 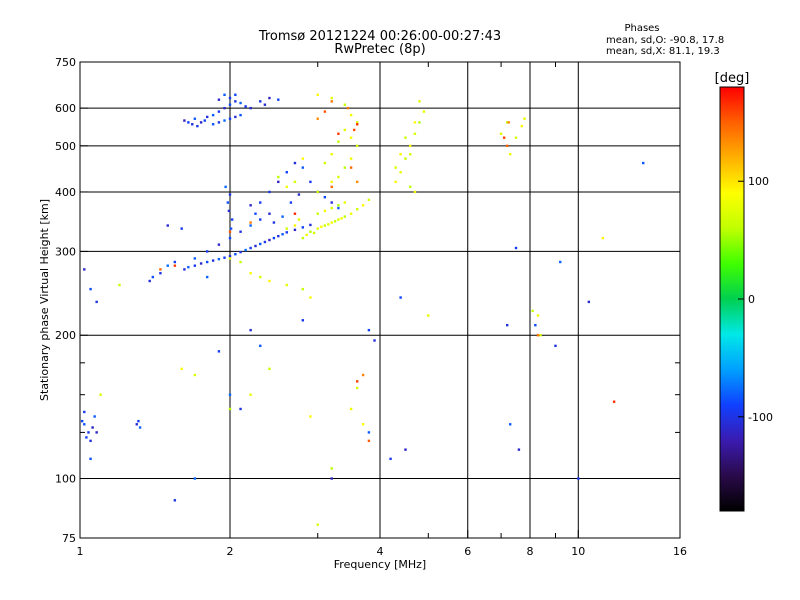 I want to click on x-tick-label: 6, so click(x=467, y=551).